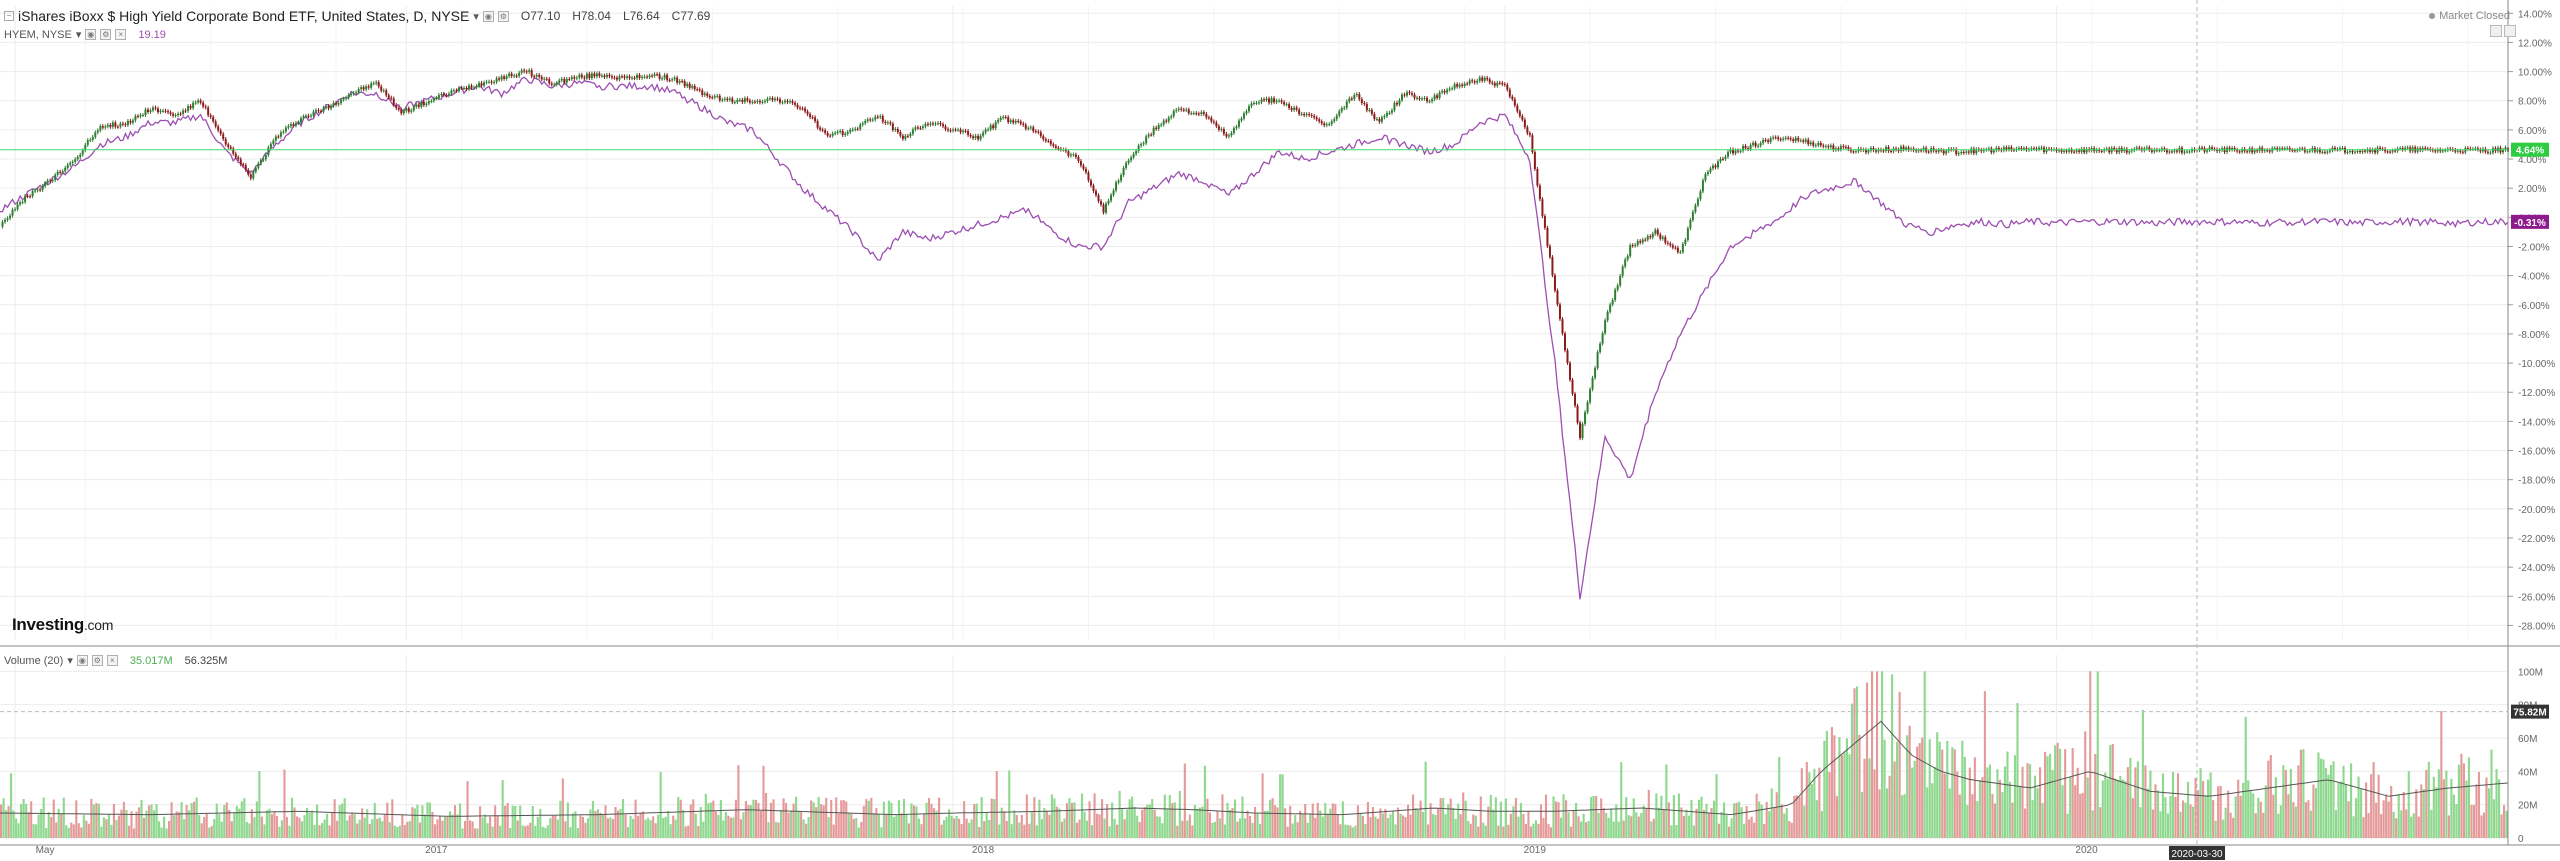 The image size is (2560, 861). What do you see at coordinates (2432, 16) in the screenshot?
I see `status-dot-icon` at bounding box center [2432, 16].